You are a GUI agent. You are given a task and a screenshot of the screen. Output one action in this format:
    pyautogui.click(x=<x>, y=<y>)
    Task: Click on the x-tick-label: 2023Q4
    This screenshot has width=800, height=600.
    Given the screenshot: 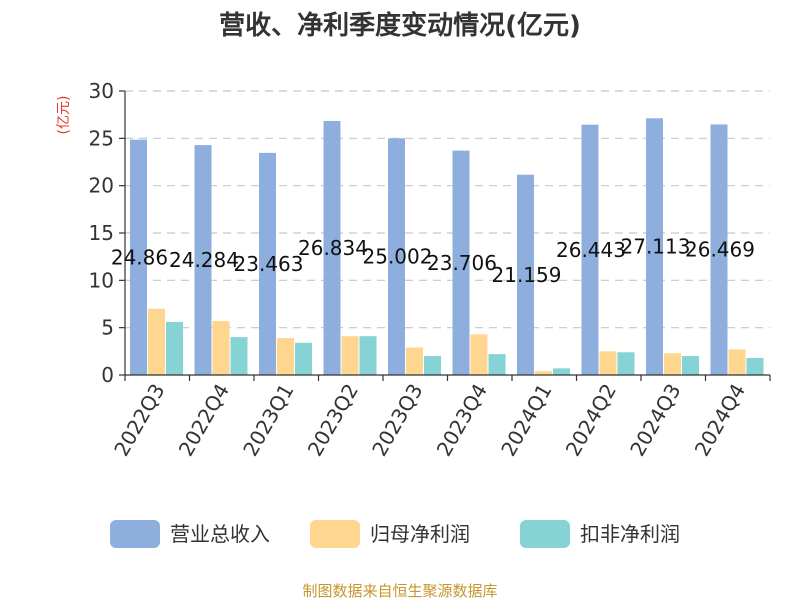 What is the action you would take?
    pyautogui.click(x=462, y=420)
    